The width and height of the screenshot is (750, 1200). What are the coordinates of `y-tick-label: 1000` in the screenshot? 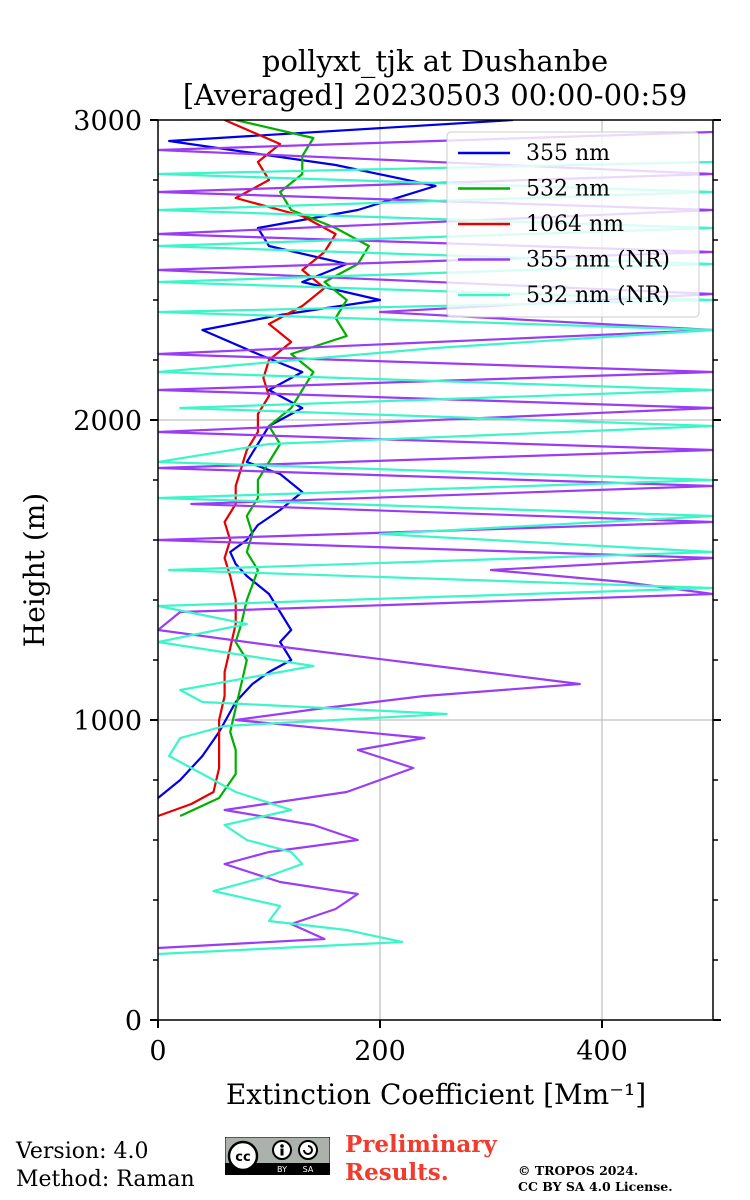 It's located at (107, 721).